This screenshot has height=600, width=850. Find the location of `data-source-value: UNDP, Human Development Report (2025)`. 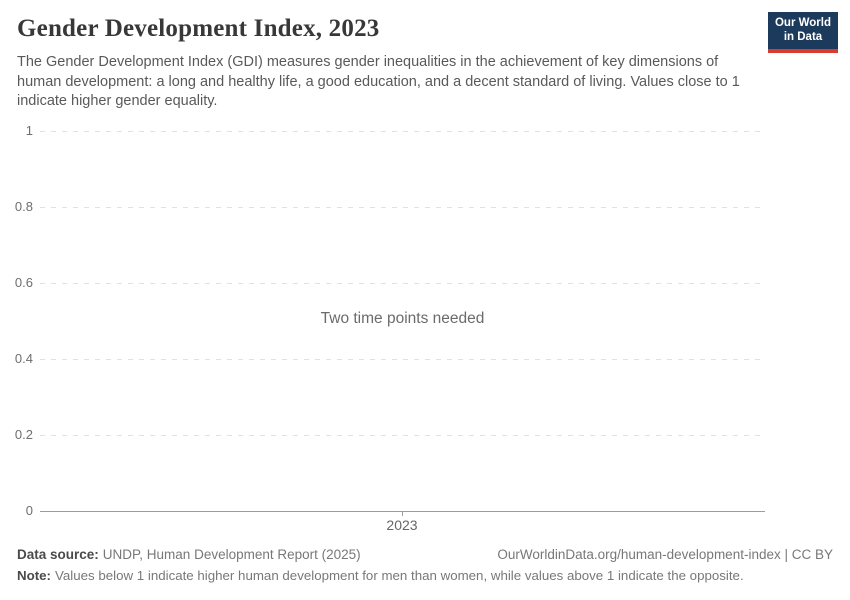

data-source-value: UNDP, Human Development Report (2025) is located at coordinates (231, 554).